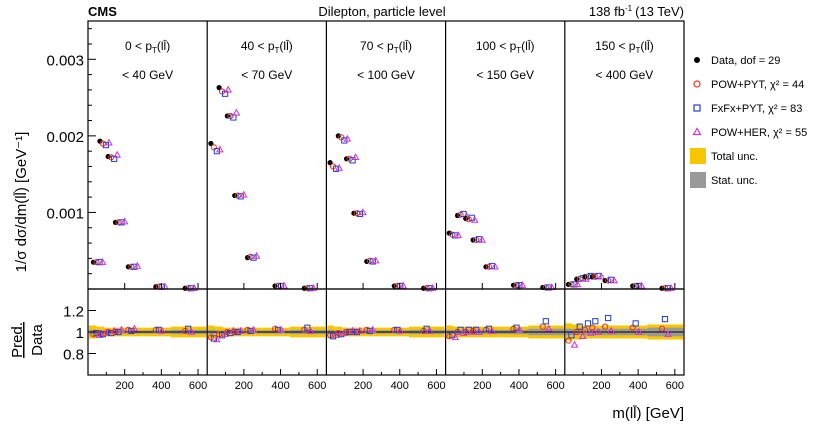  What do you see at coordinates (659, 11) in the screenshot?
I see `energy-label: (13 TeV)` at bounding box center [659, 11].